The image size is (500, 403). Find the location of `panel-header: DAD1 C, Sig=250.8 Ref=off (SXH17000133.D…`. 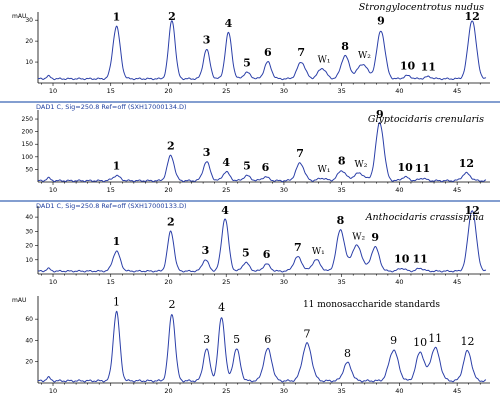

panel-header: DAD1 C, Sig=250.8 Ref=off (SXH17000133.D… is located at coordinates (111, 206).